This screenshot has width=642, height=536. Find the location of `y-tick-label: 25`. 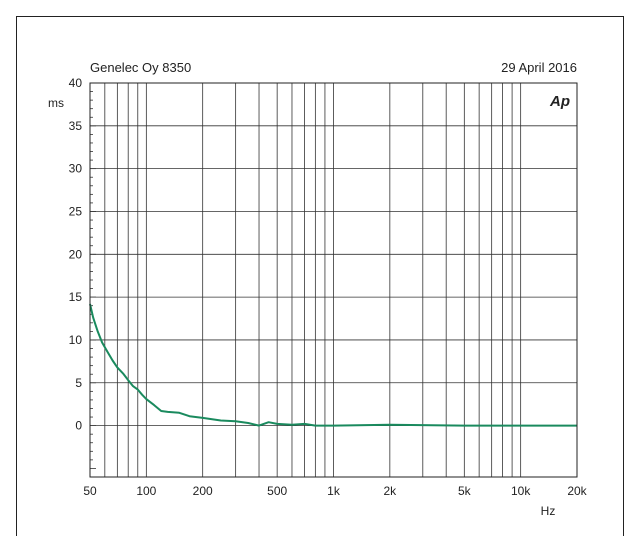

y-tick-label: 25 is located at coordinates (76, 211).